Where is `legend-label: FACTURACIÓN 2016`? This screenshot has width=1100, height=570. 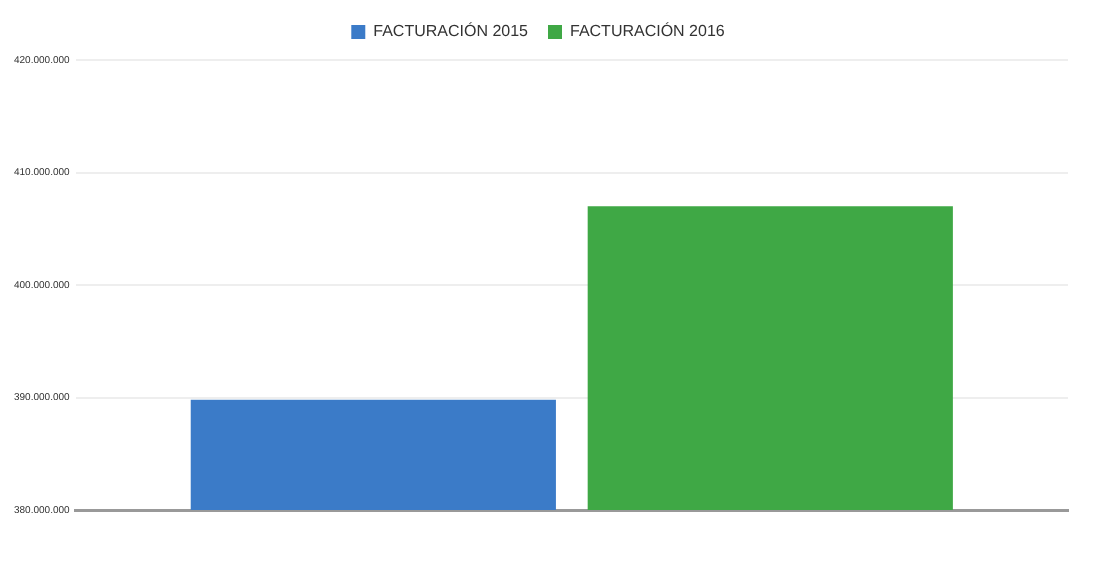 legend-label: FACTURACIÓN 2016 is located at coordinates (648, 31).